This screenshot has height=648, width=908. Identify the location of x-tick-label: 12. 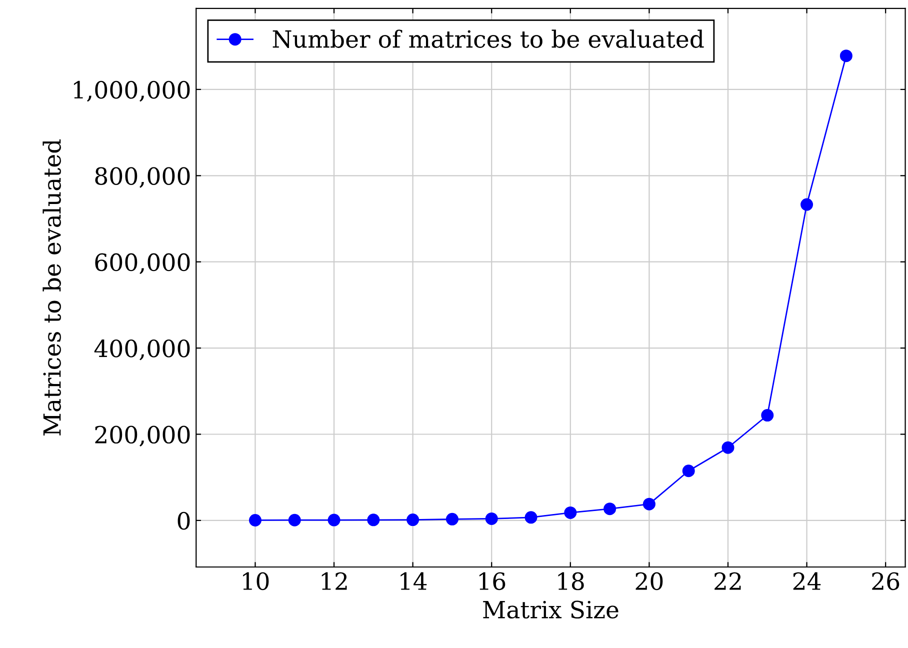
(334, 581).